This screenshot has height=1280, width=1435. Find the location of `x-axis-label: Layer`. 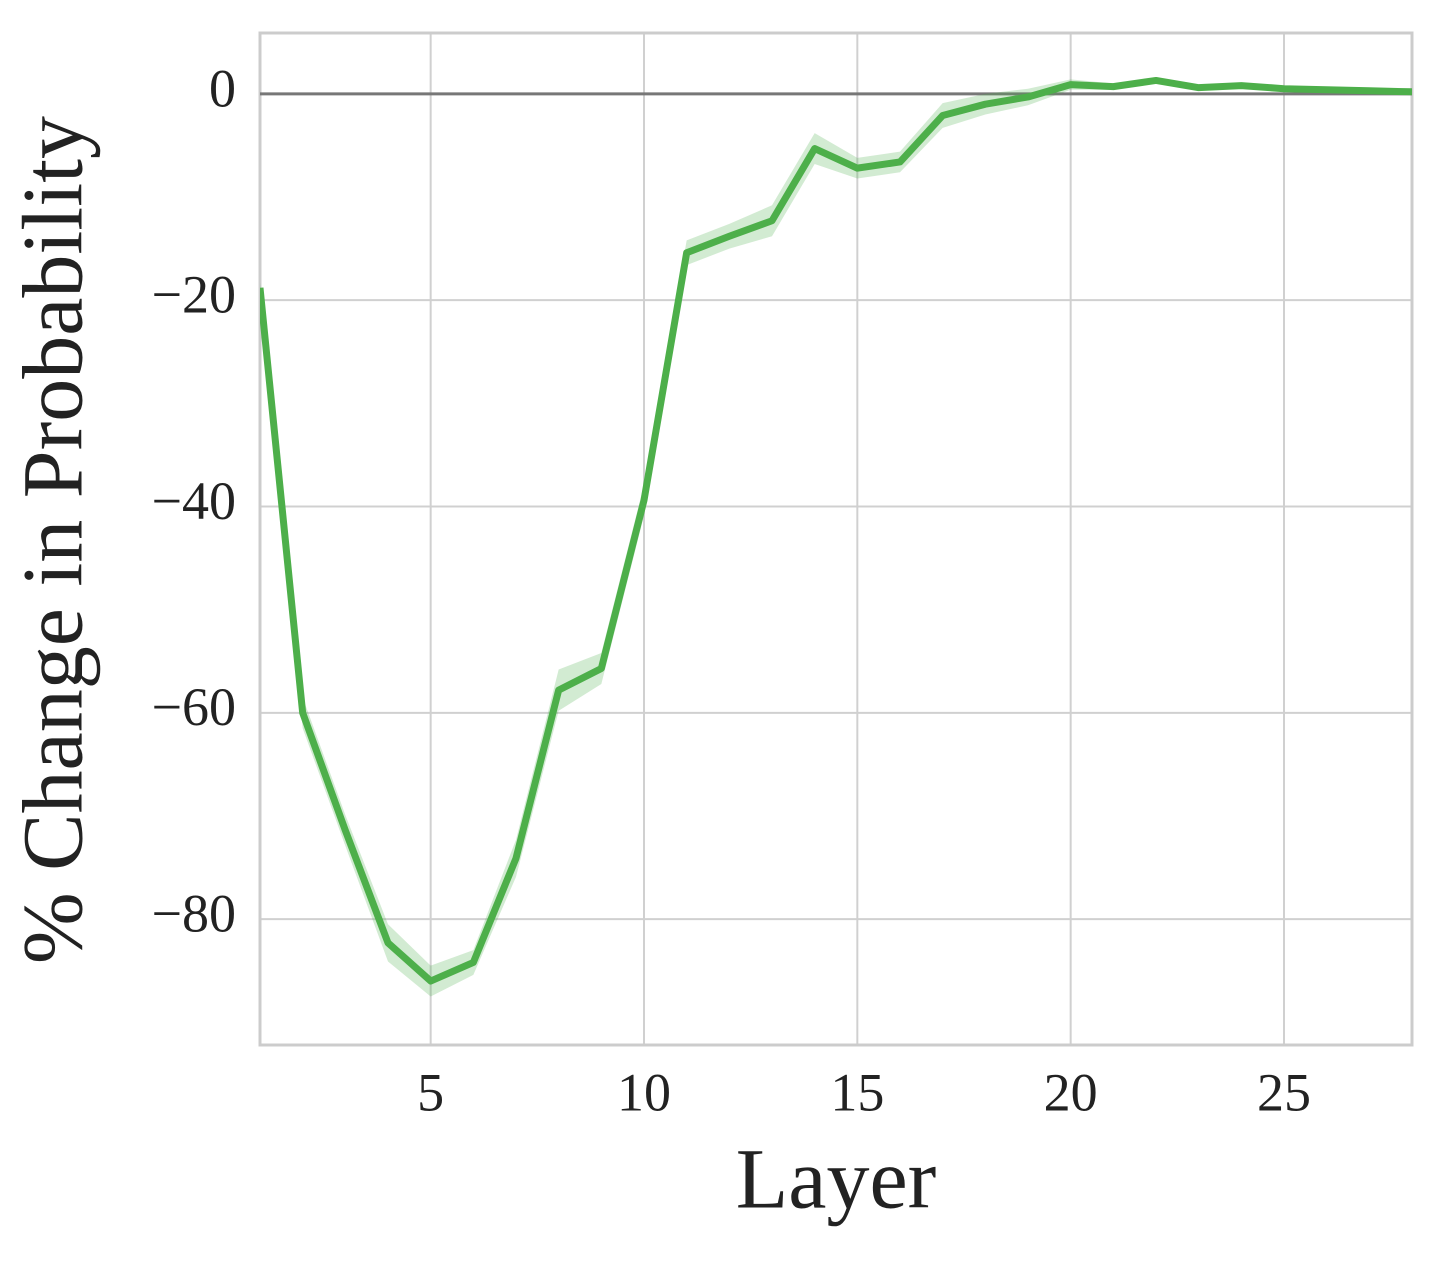

x-axis-label: Layer is located at coordinates (836, 1179).